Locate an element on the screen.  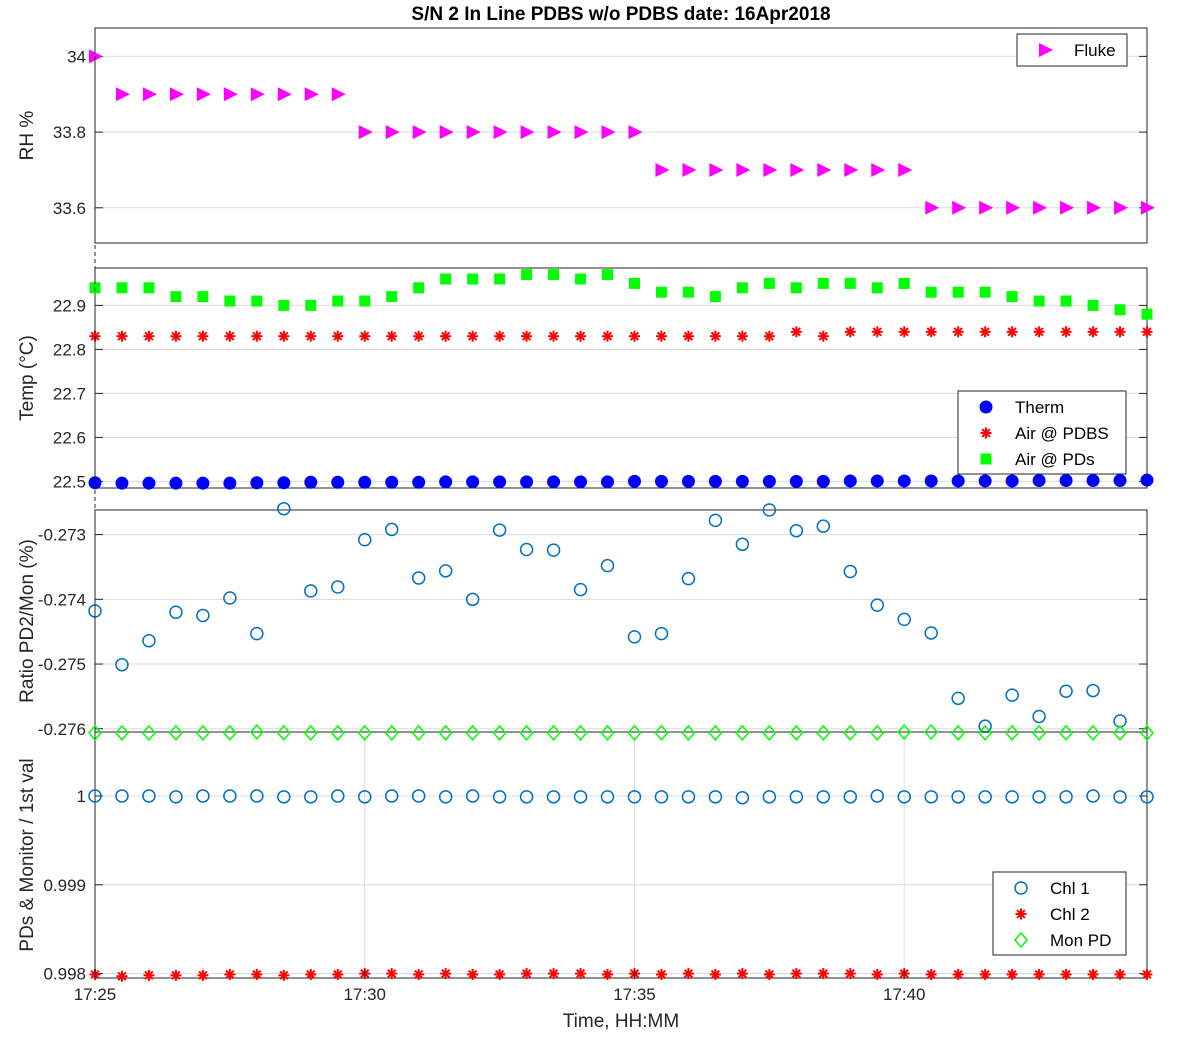
legend-box is located at coordinates (1072, 50).